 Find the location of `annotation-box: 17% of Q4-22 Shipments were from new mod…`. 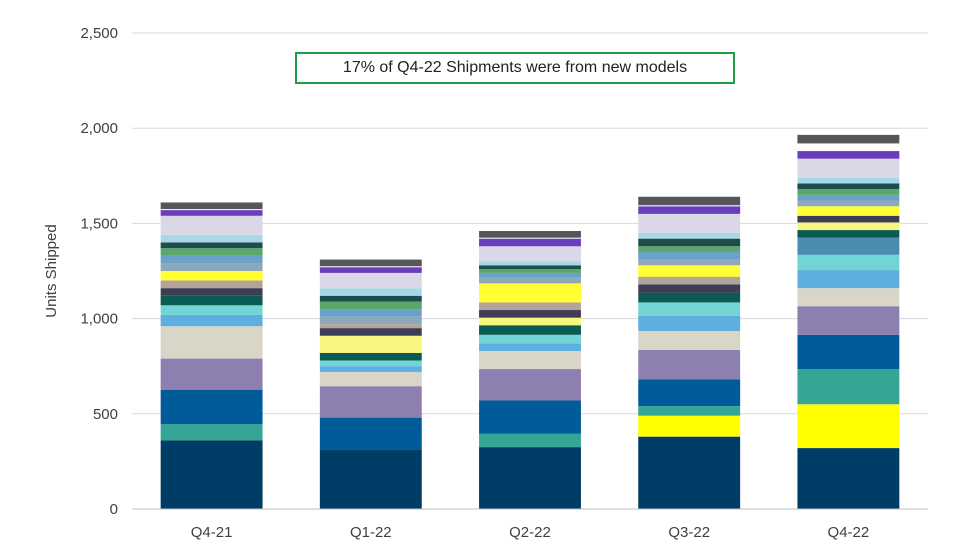

annotation-box: 17% of Q4-22 Shipments were from new mod… is located at coordinates (515, 68).